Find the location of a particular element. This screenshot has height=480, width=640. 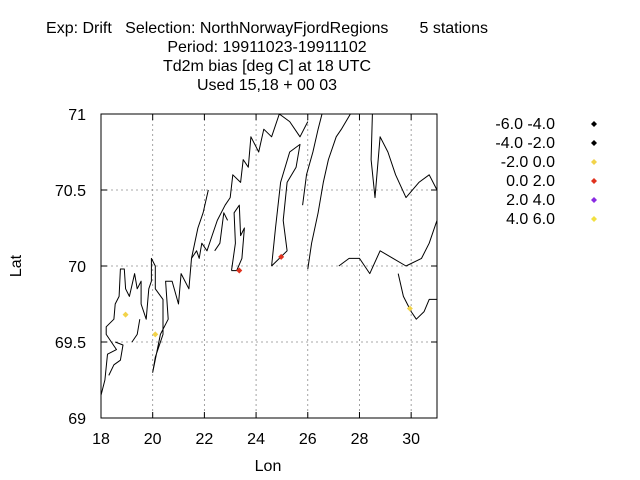

legend-label: 2.0 4.0 is located at coordinates (530, 200).